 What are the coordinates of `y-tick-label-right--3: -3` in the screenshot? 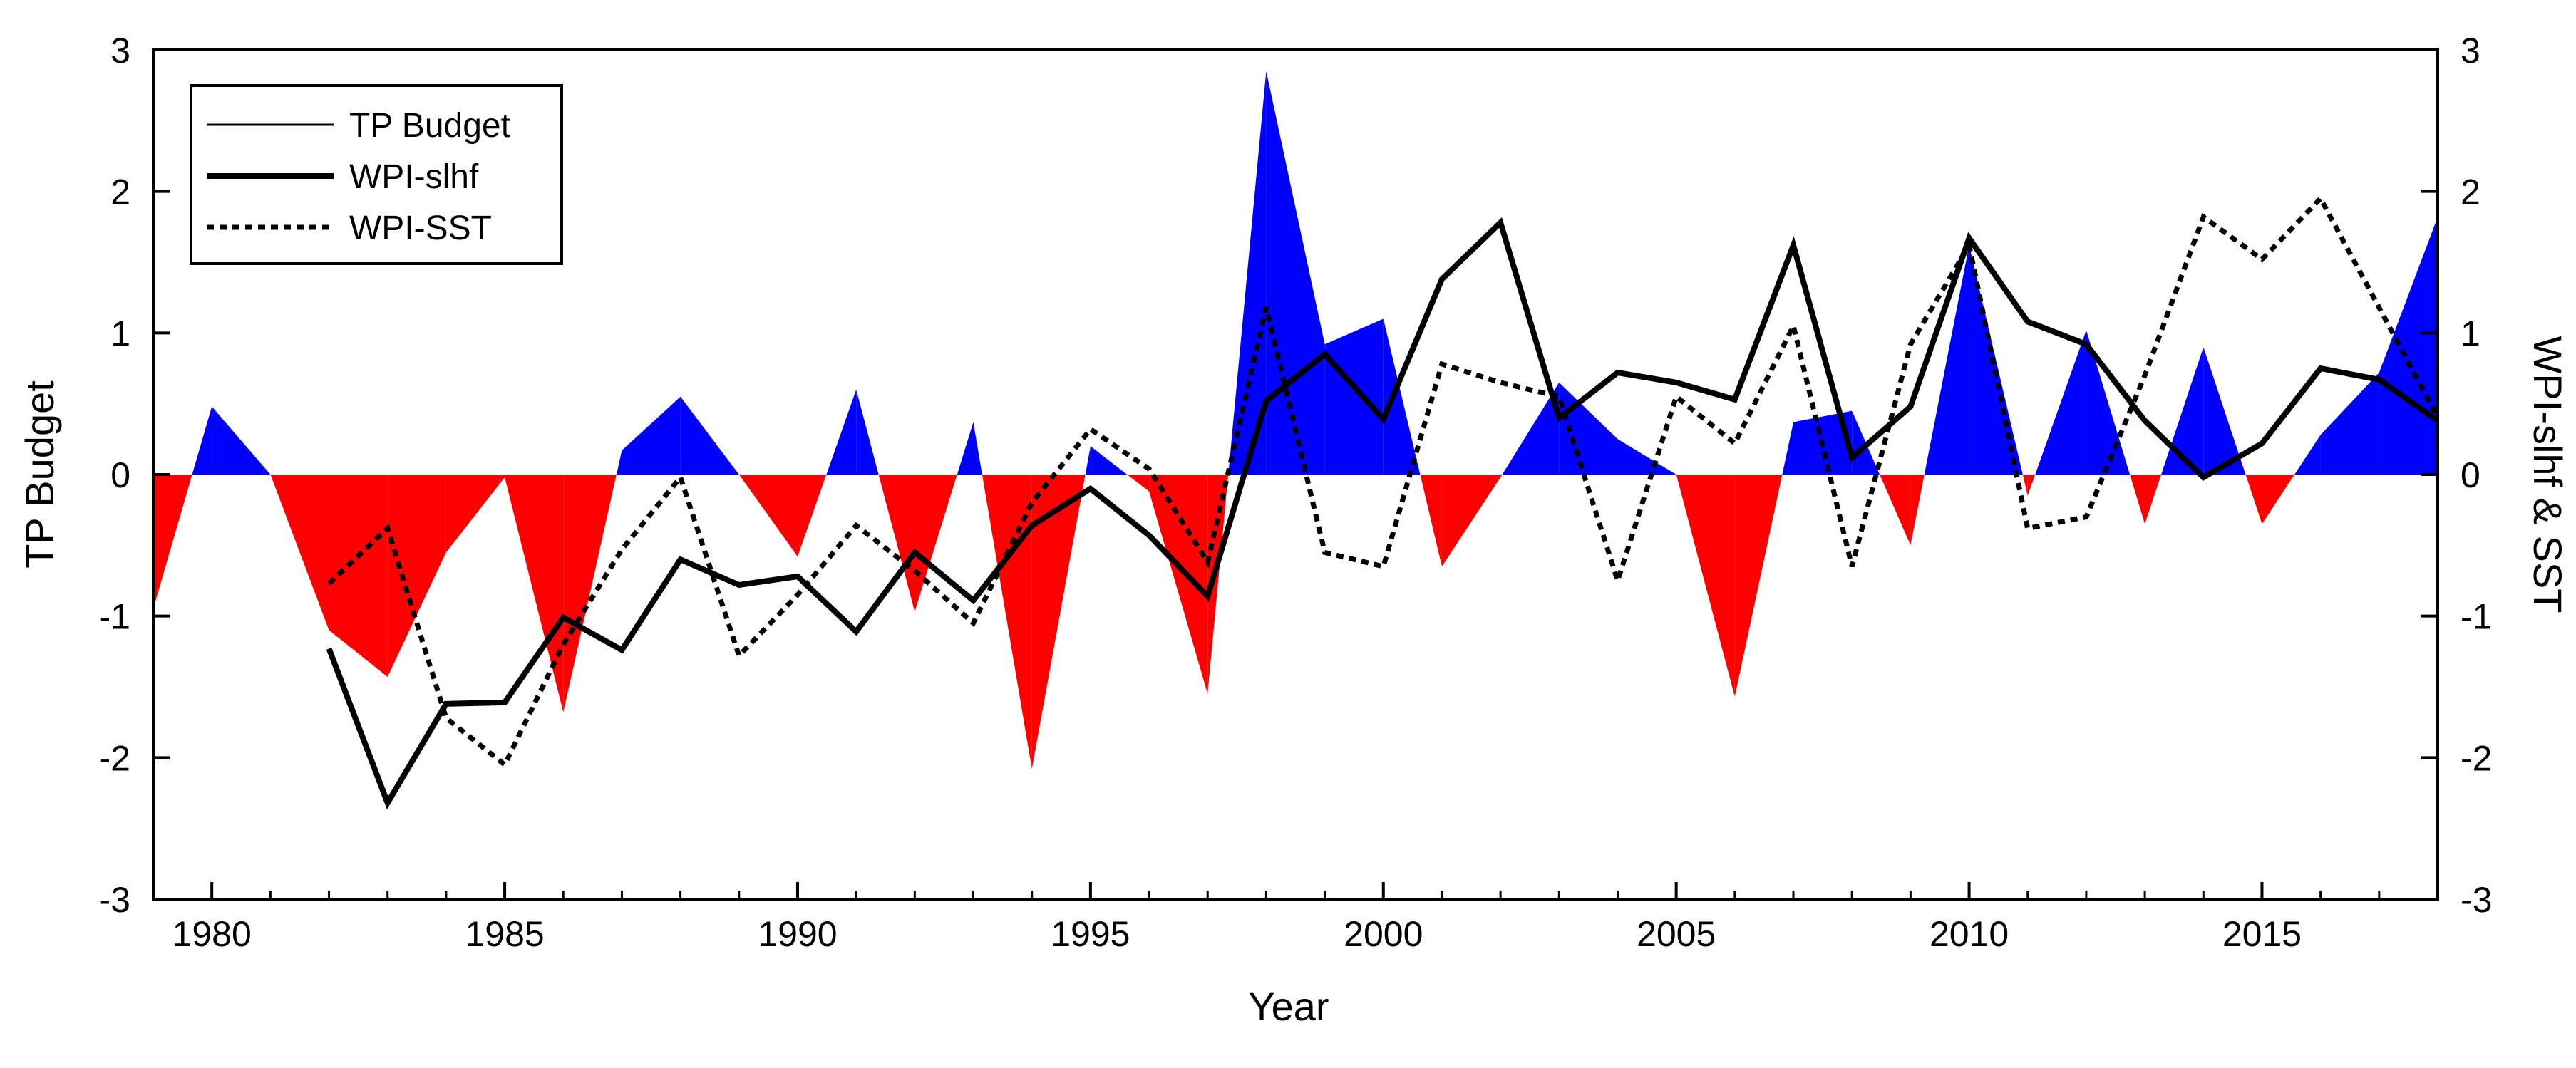 It's located at (2476, 900).